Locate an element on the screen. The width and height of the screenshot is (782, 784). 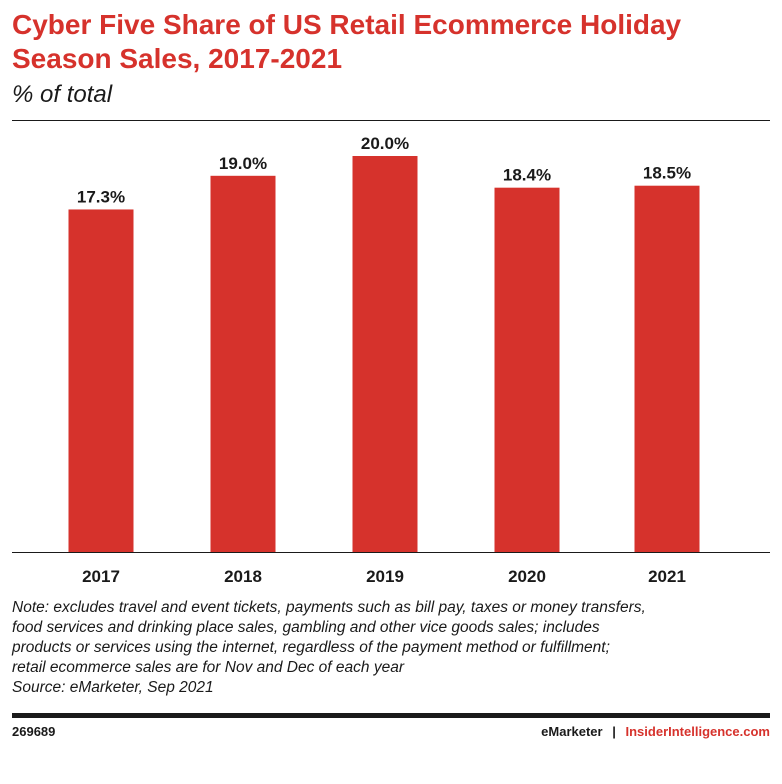
chart-id: 269689 is located at coordinates (34, 731).